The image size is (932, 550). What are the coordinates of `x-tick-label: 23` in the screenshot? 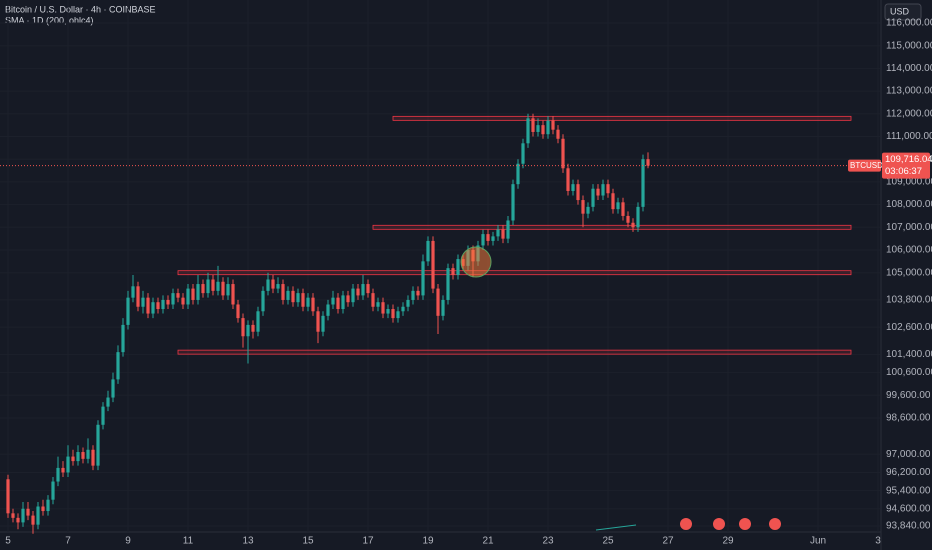 It's located at (548, 541).